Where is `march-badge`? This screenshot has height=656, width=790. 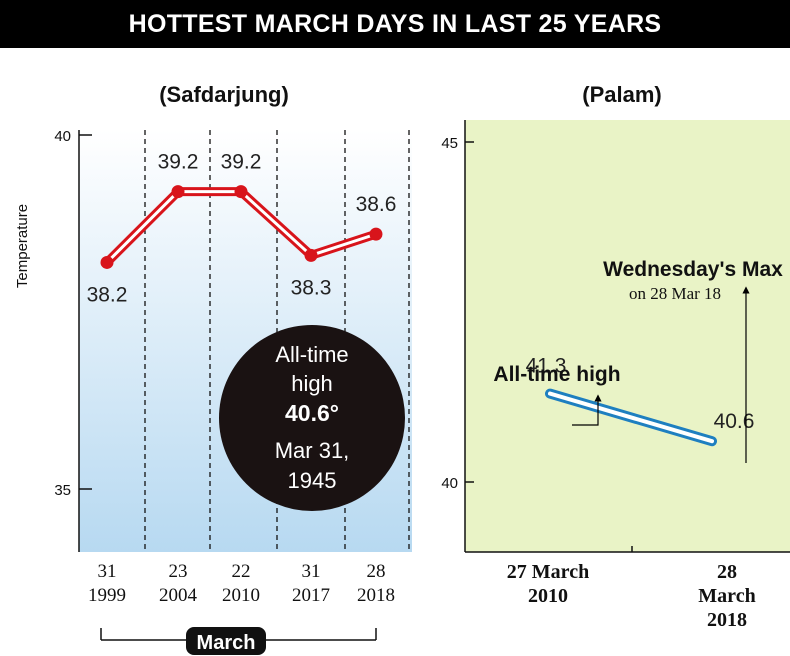 march-badge is located at coordinates (226, 641).